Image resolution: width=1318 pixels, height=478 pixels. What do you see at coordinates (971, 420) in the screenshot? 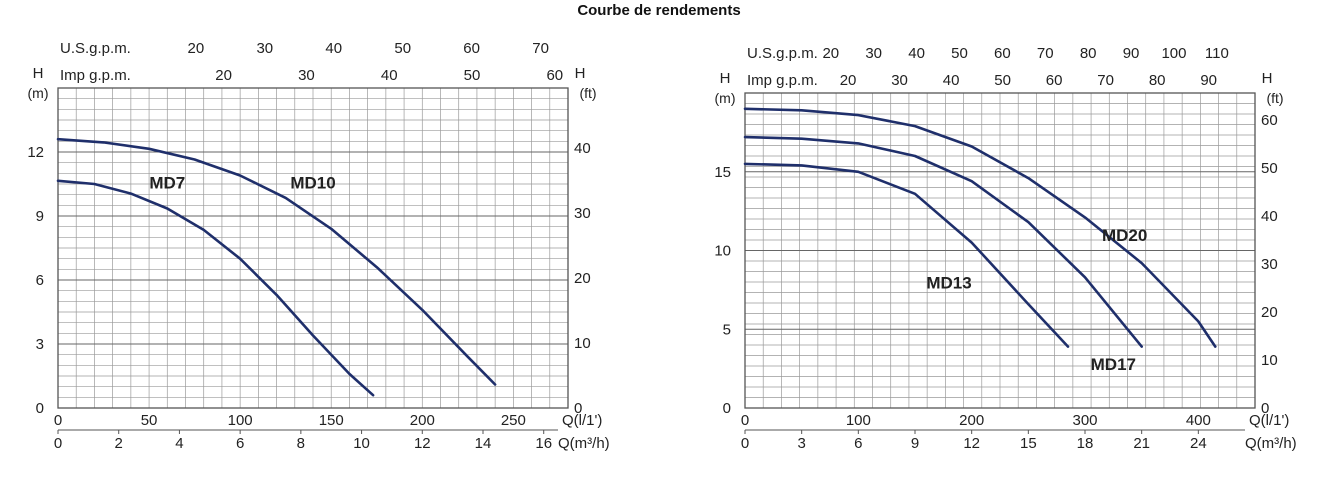
I see `x-tick-label-lpm: 200` at bounding box center [971, 420].